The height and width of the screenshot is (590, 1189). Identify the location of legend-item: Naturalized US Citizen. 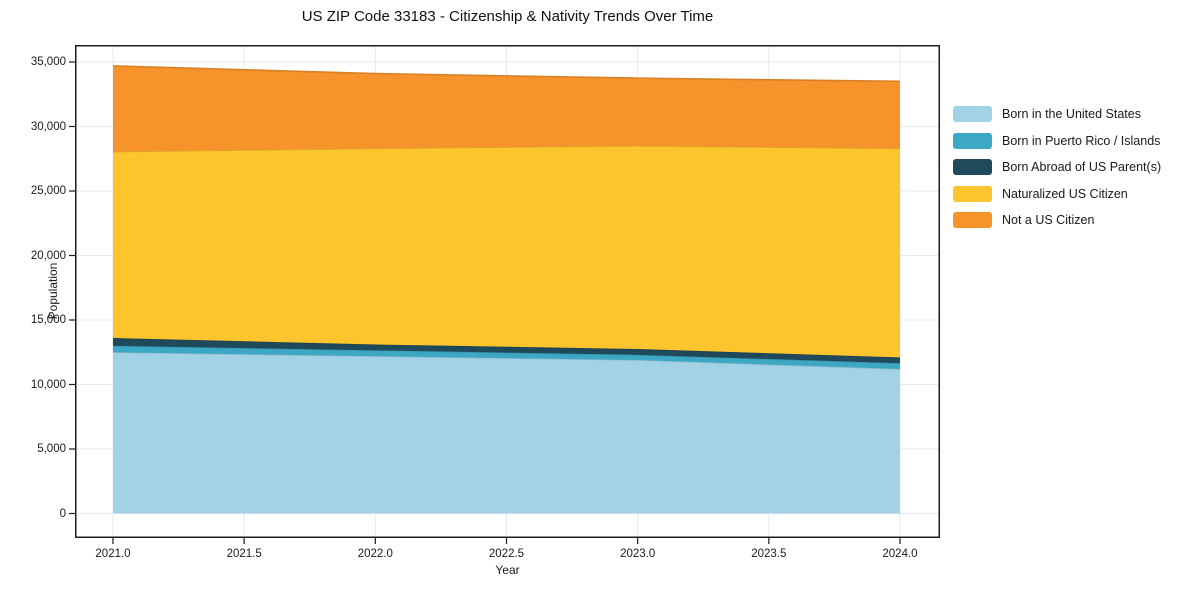
(1057, 194).